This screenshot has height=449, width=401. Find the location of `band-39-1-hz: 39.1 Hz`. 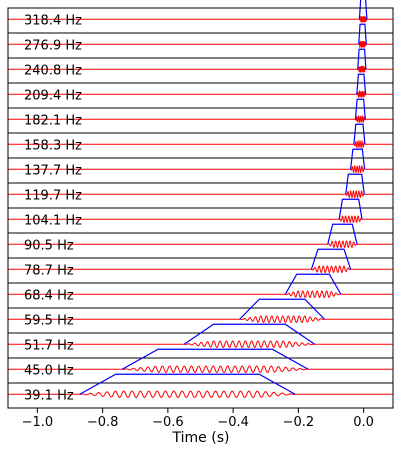

band-39-1-hz: 39.1 Hz is located at coordinates (200, 388).